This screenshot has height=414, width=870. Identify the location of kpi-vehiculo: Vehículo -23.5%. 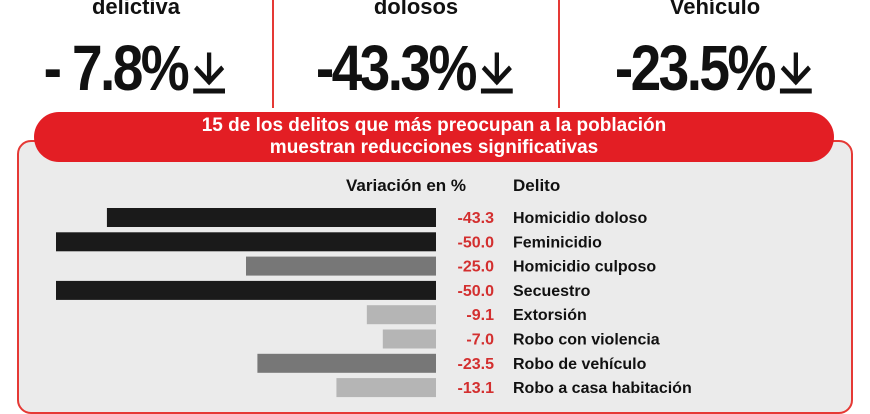
(715, 54).